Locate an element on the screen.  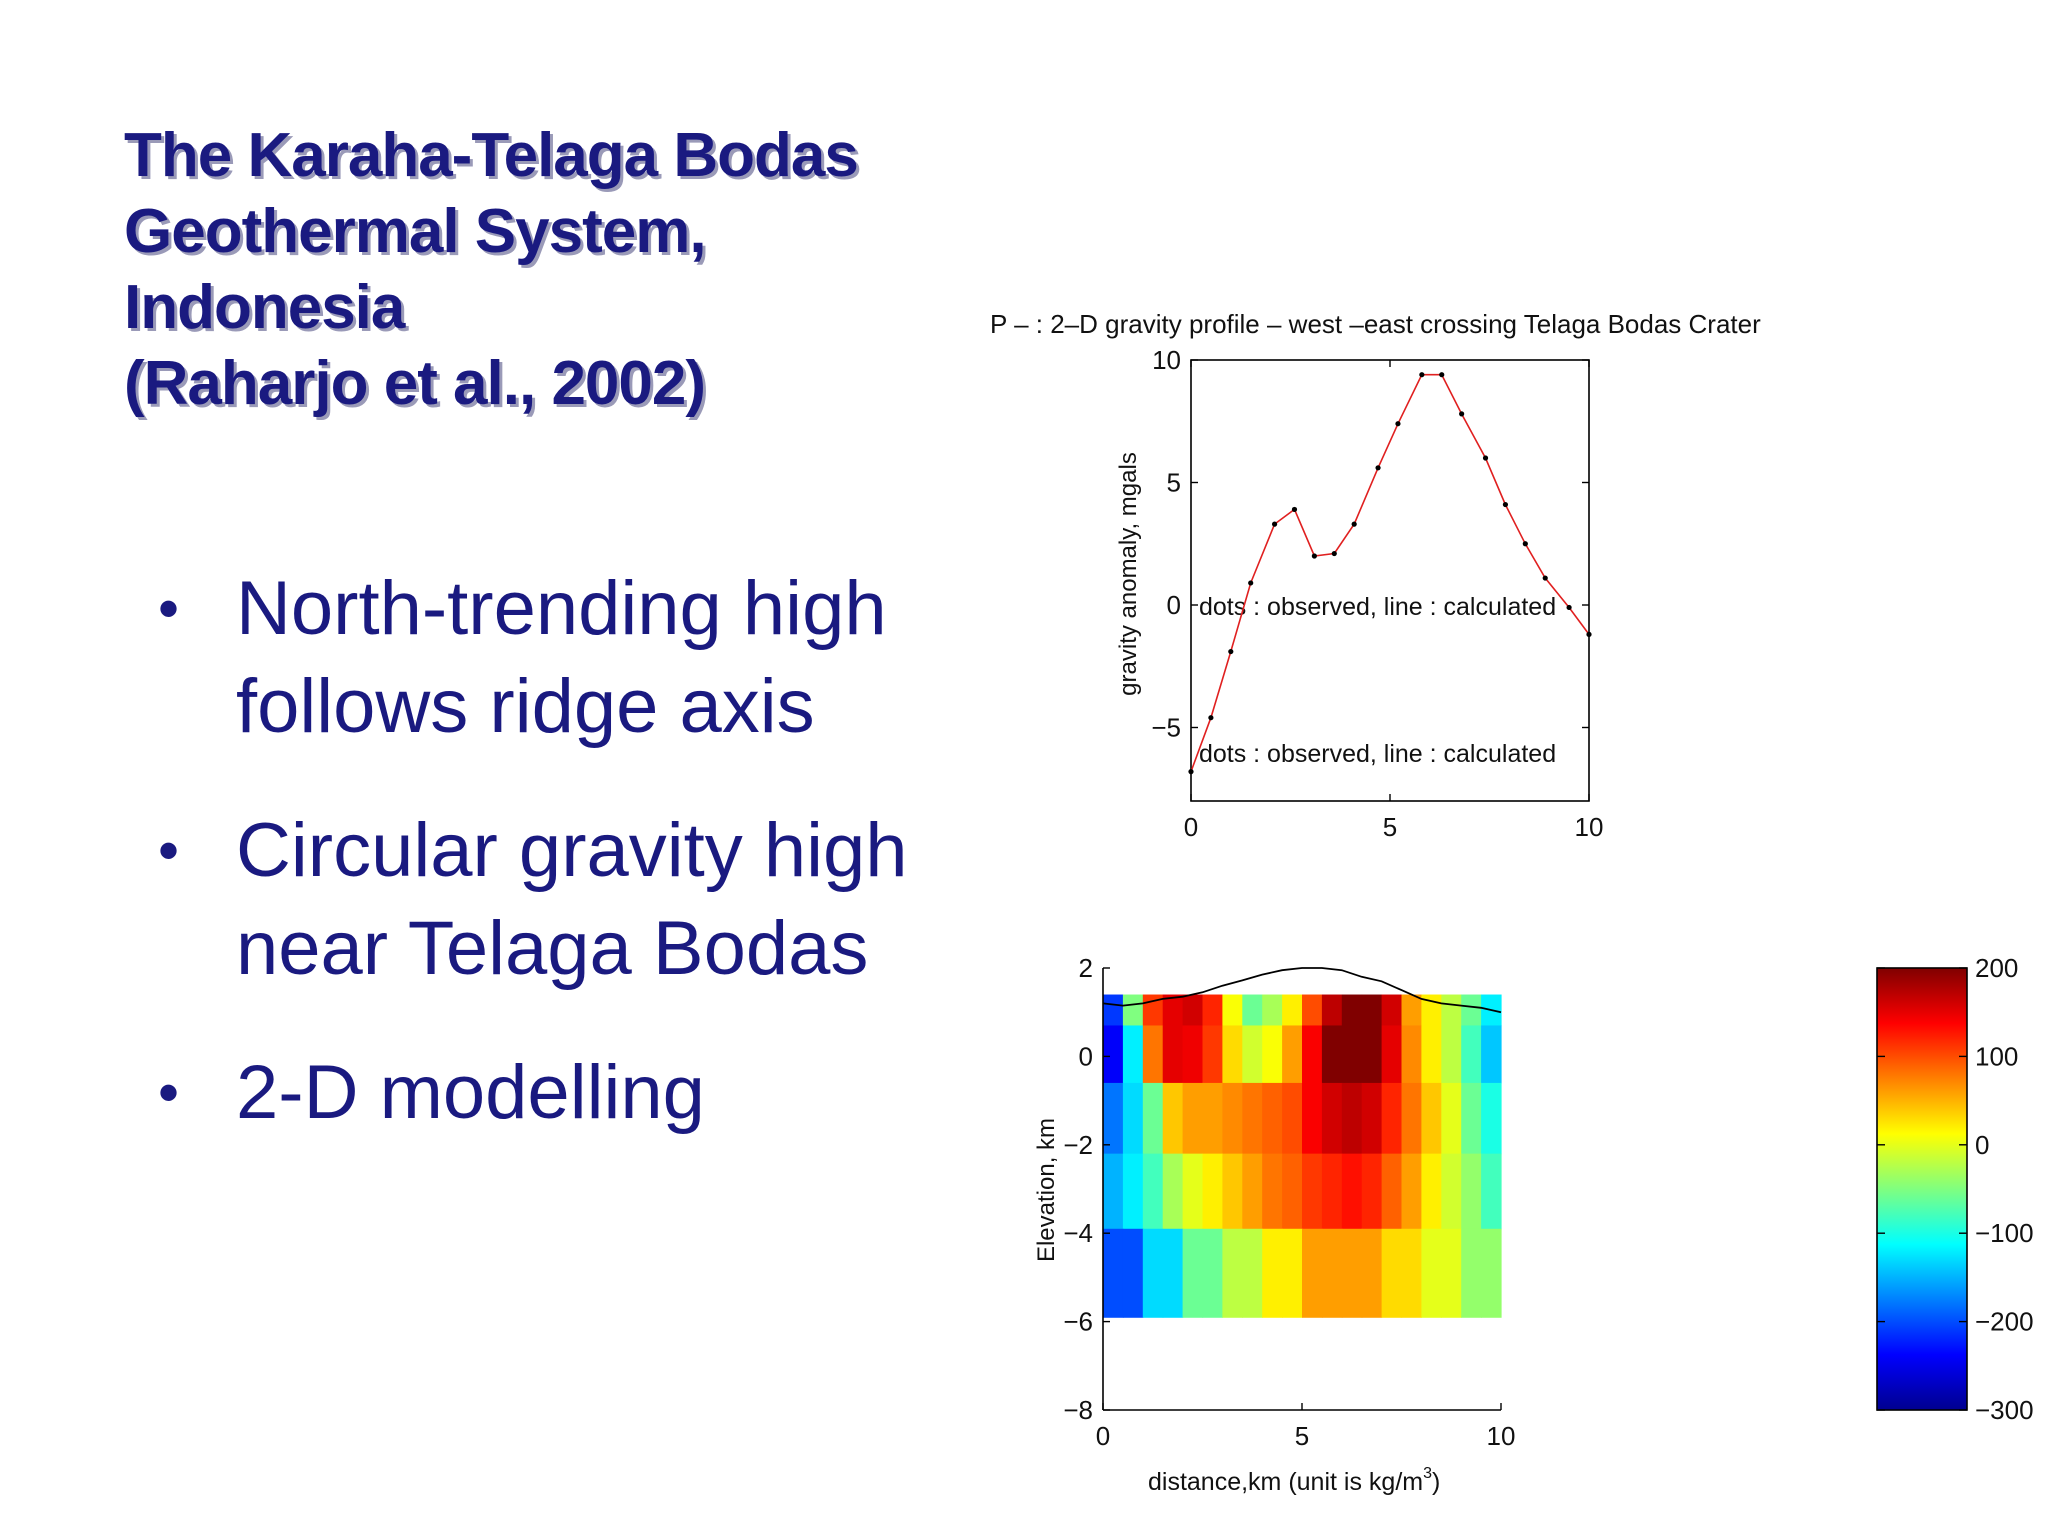
colorbar-gradient is located at coordinates (1922, 1189).